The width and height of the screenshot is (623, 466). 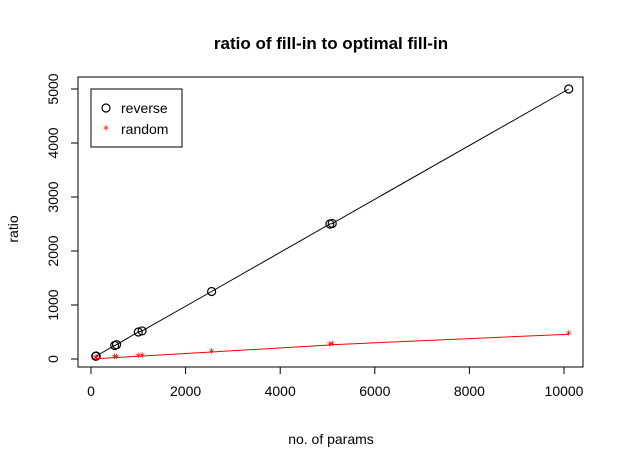 What do you see at coordinates (53, 359) in the screenshot?
I see `y-tick-label: 0` at bounding box center [53, 359].